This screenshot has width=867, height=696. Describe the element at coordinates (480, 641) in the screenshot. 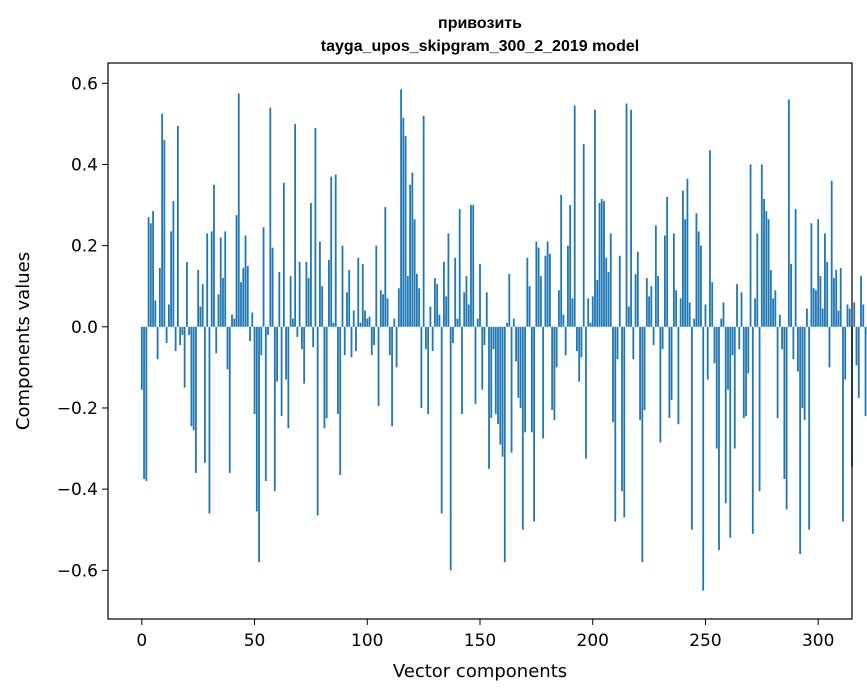

I see `x-tick-label: 150` at that location.